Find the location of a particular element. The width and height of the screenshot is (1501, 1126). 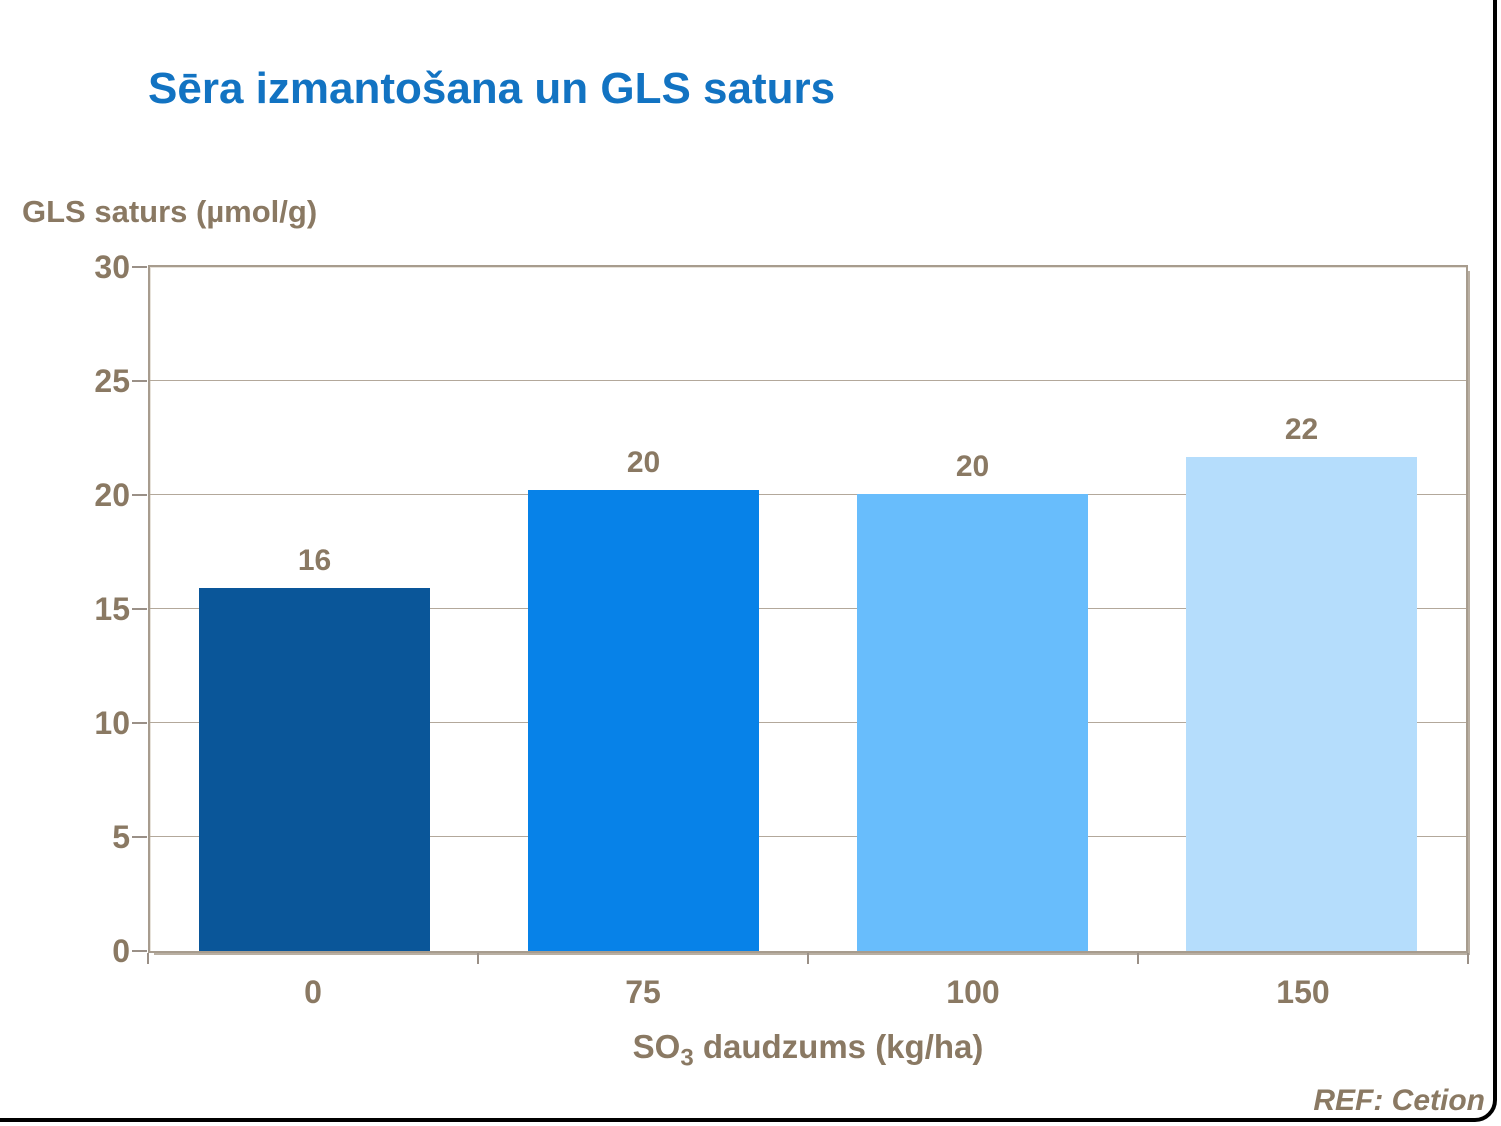

bar-slot: 22 is located at coordinates (1301, 683).